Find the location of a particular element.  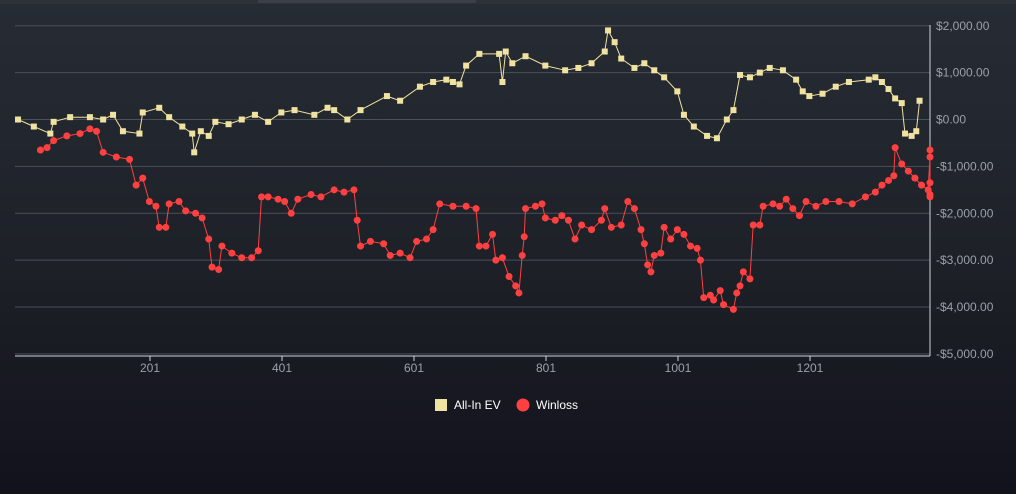

x-tick-label: 201 is located at coordinates (150, 368).